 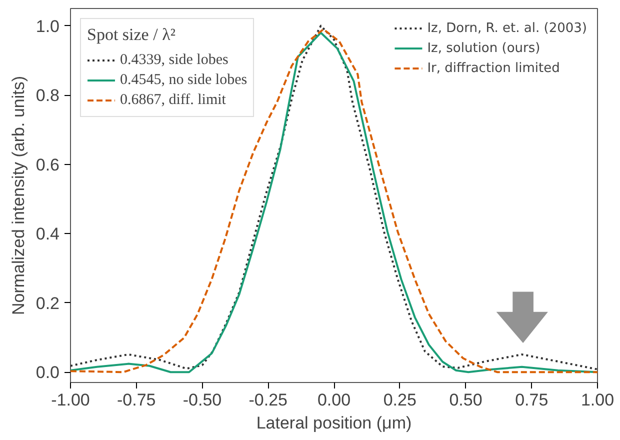 I want to click on annotation: 0.4545, no side lobes, so click(x=184, y=80).